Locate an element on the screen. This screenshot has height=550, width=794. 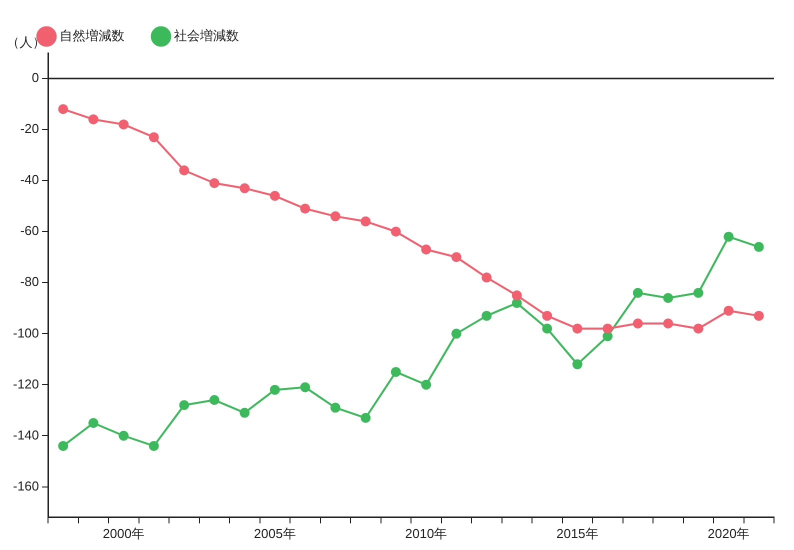
y-tick-label: -20 is located at coordinates (30, 128).